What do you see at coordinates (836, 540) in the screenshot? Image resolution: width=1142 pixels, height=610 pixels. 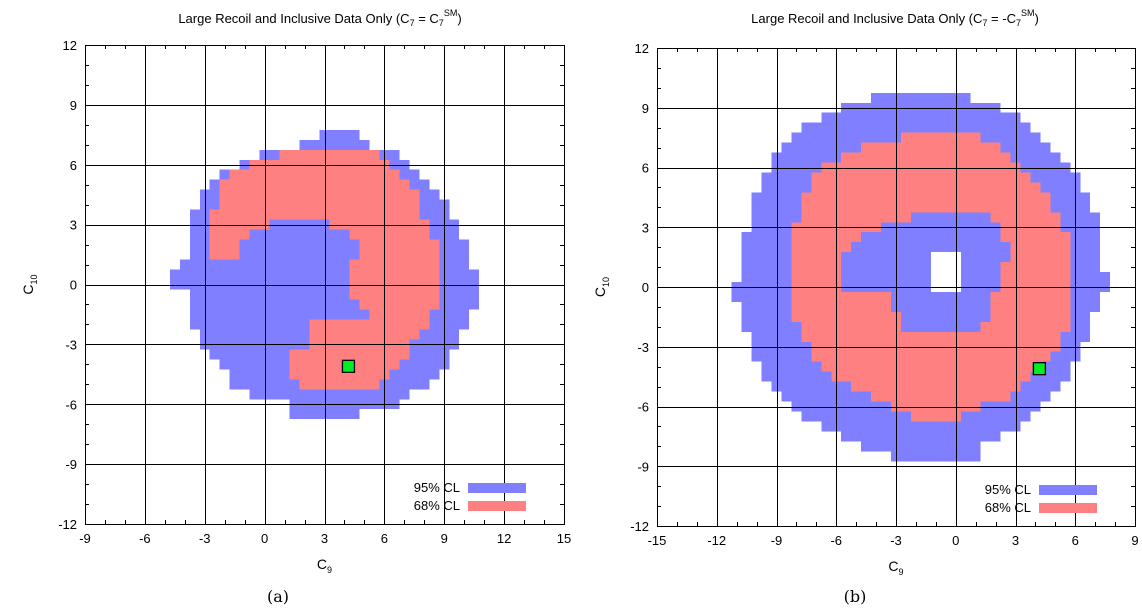 I see `x-tick-label: -6` at bounding box center [836, 540].